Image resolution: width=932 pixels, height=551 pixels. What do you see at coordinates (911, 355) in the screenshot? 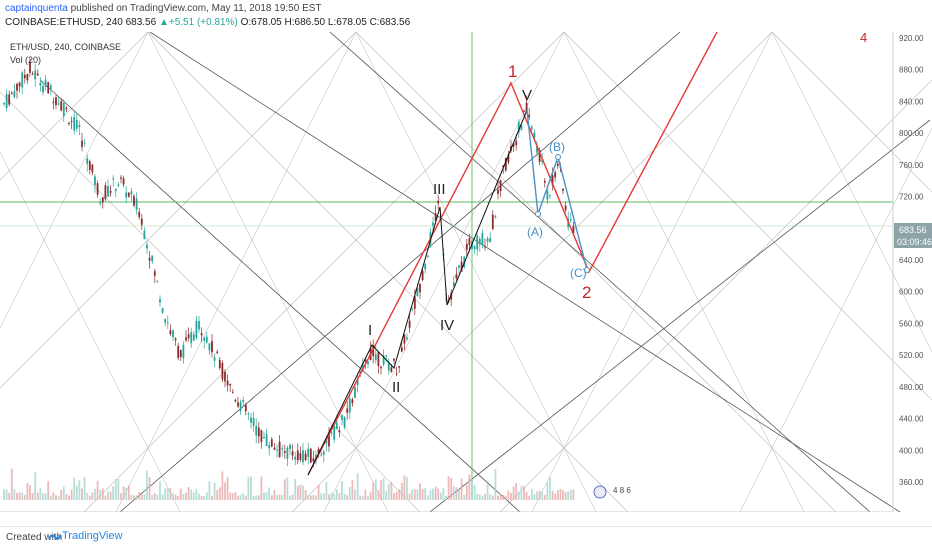
I see `price-tick-label: 520.00` at bounding box center [911, 355].